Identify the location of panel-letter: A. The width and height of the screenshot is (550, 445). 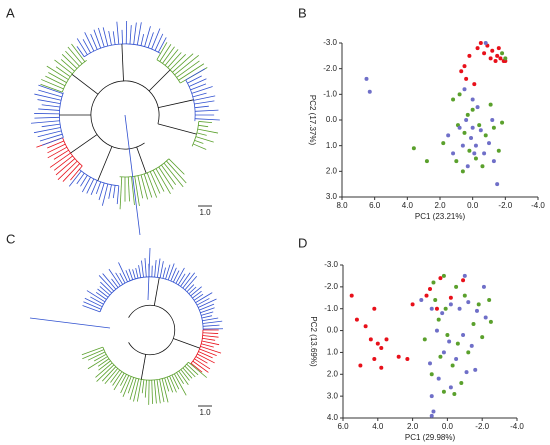
(10, 12).